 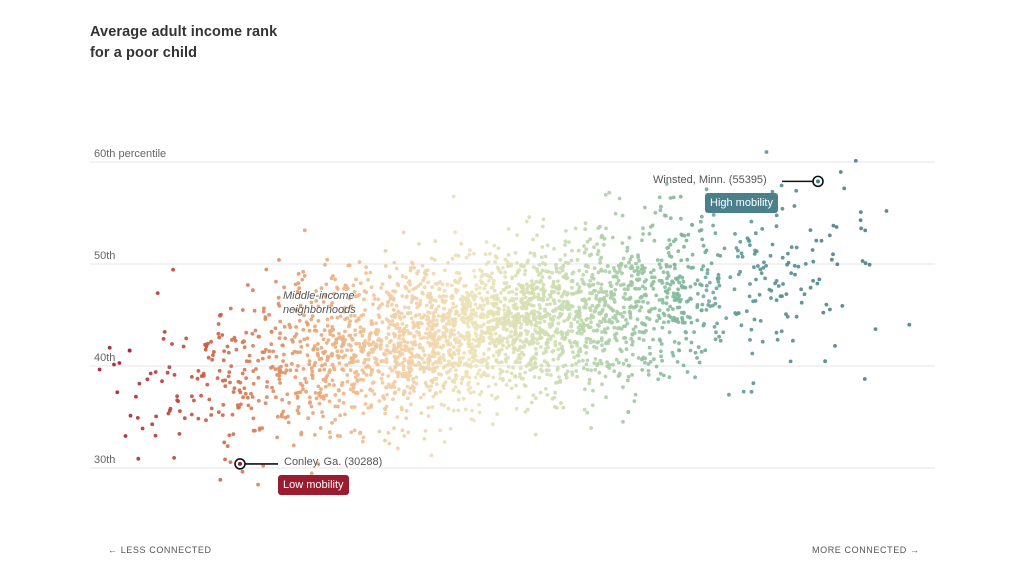 What do you see at coordinates (319, 303) in the screenshot?
I see `middle-income-note: Middle-income neighborhoods` at bounding box center [319, 303].